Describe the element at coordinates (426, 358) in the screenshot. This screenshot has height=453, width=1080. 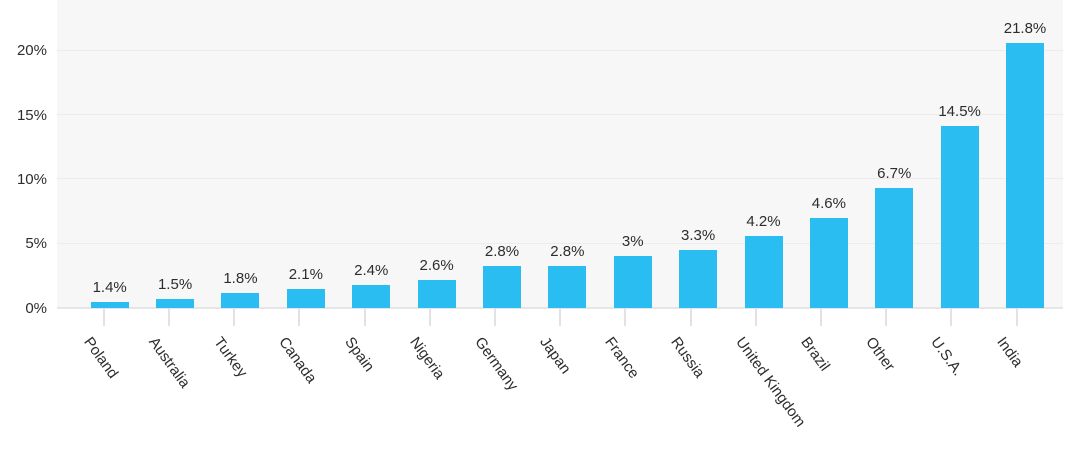
I see `x-axis-label-nigeria: Nigeria` at that location.